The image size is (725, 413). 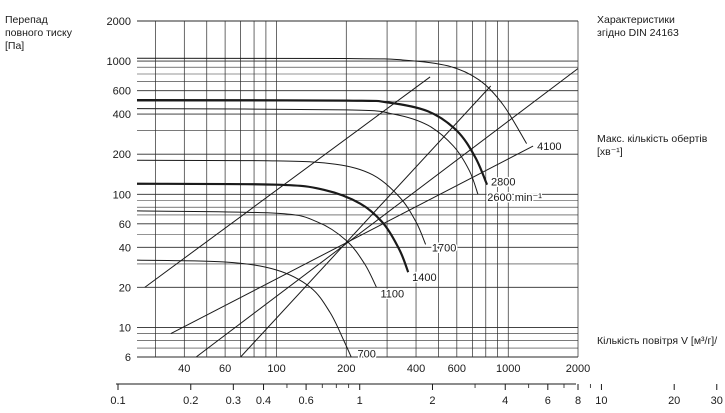 What do you see at coordinates (122, 92) in the screenshot?
I see `y-tick-label: 600` at bounding box center [122, 92].